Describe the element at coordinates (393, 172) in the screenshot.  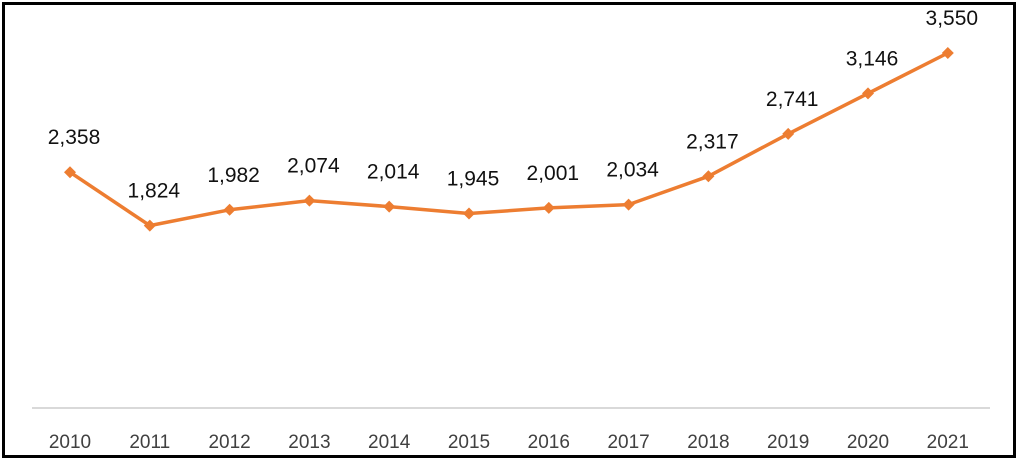
I see `data-label-2014: 2,014` at that location.